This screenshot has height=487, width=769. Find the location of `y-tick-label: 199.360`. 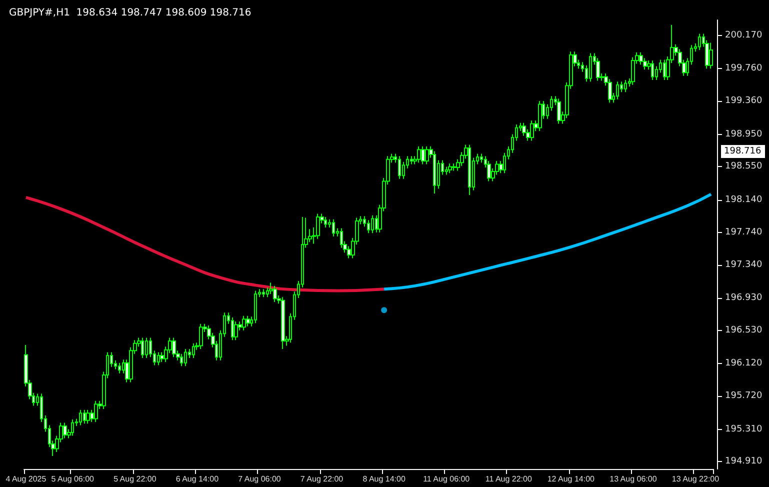

y-tick-label: 199.360 is located at coordinates (743, 101).